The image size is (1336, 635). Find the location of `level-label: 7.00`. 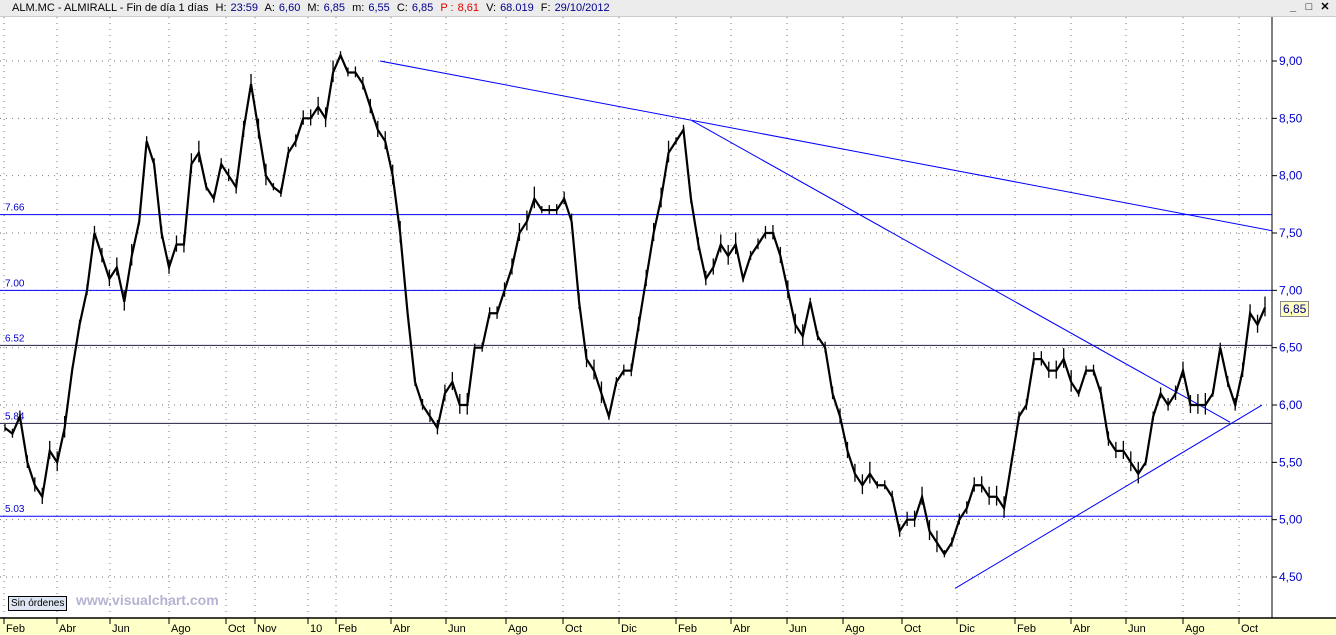

level-label: 7.00 is located at coordinates (15, 283).